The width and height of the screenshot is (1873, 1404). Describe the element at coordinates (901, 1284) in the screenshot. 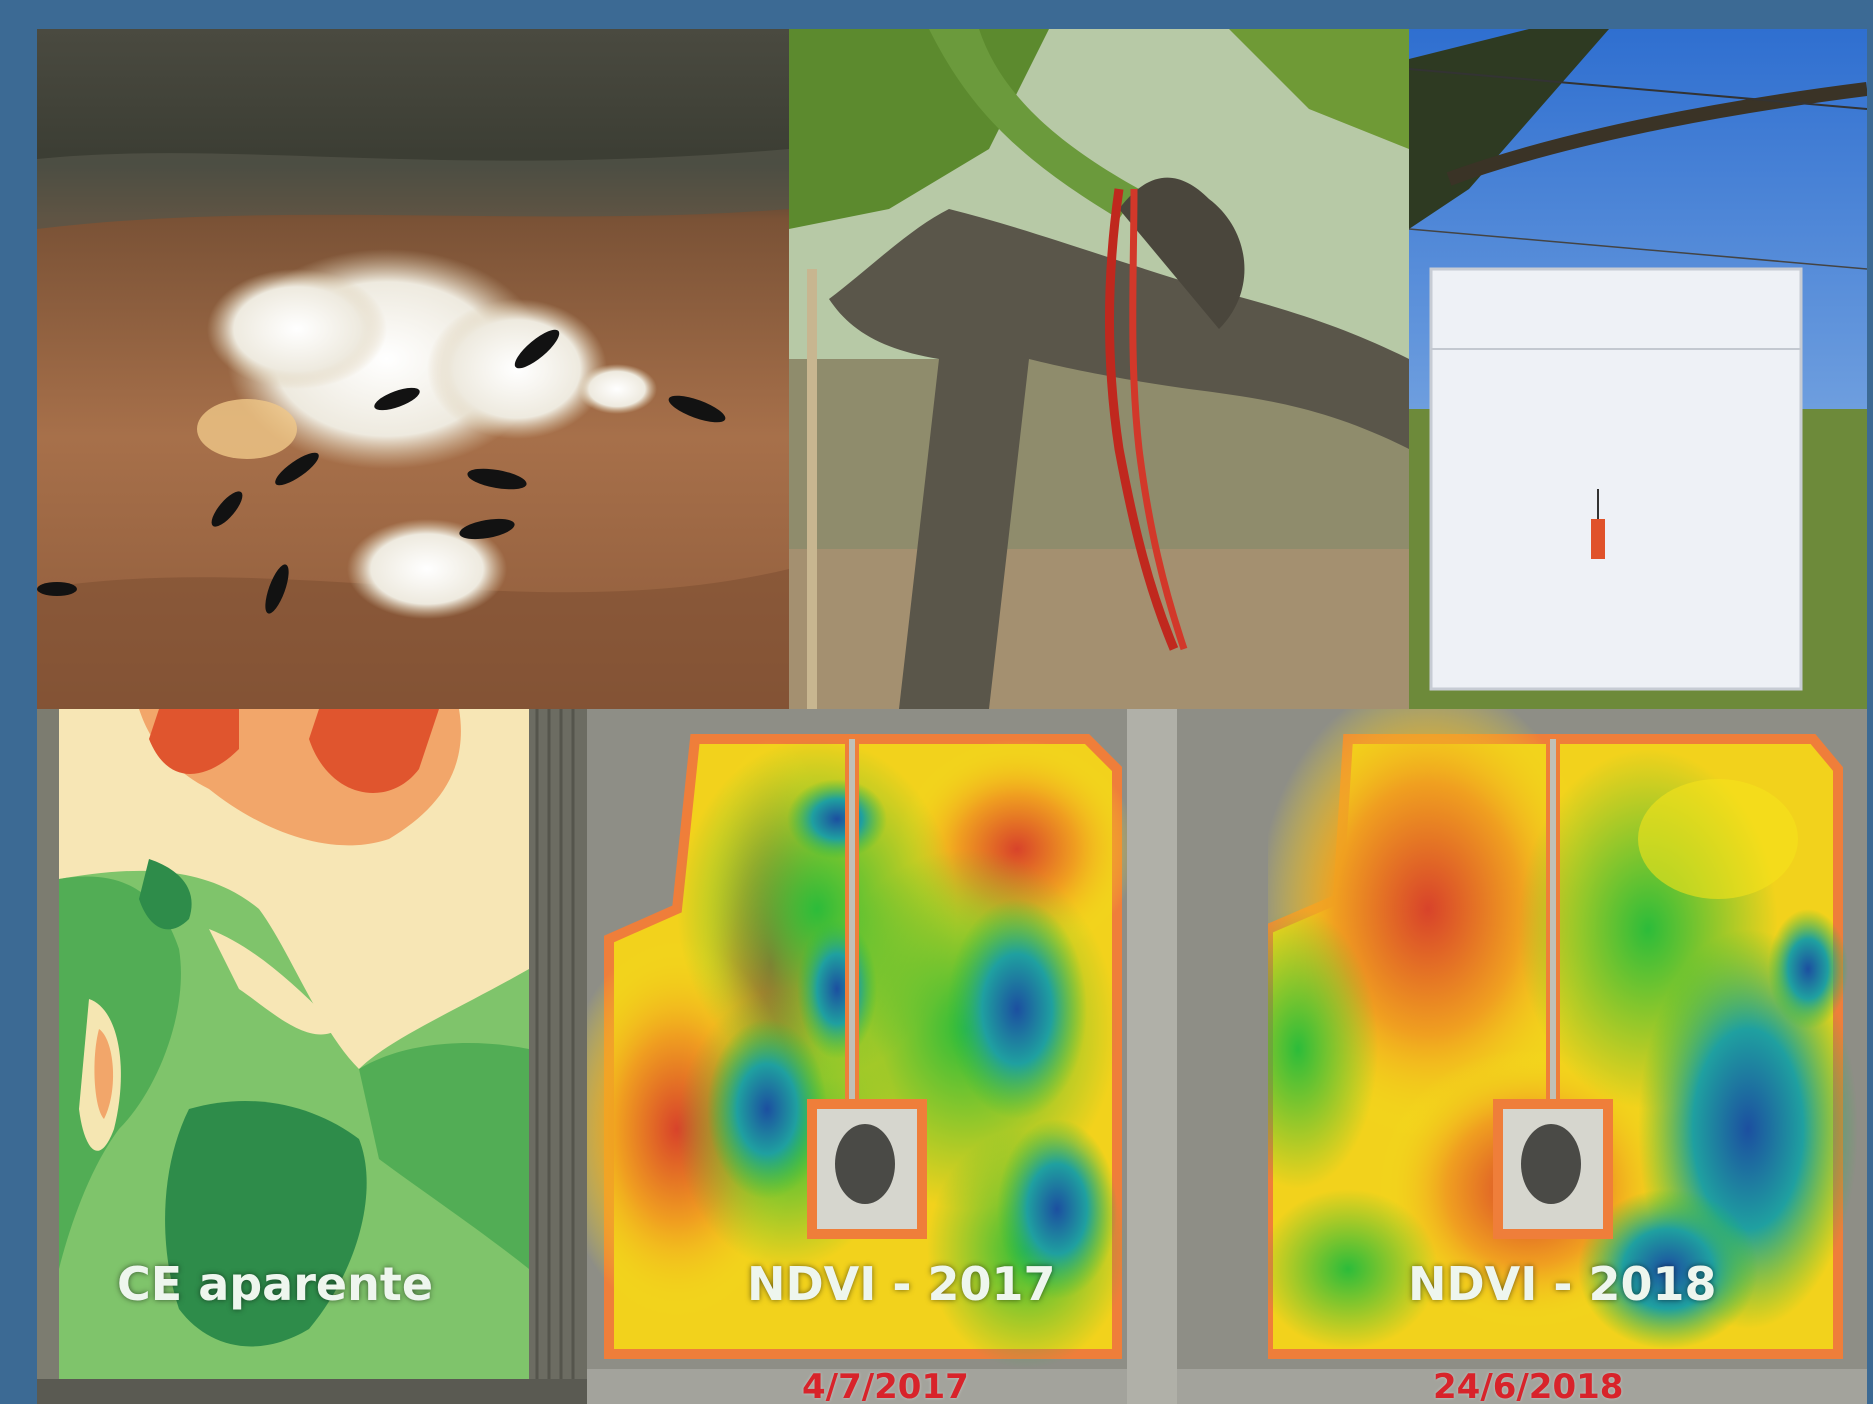

I see `ndvi-2017-label: NDVI - 2017` at that location.